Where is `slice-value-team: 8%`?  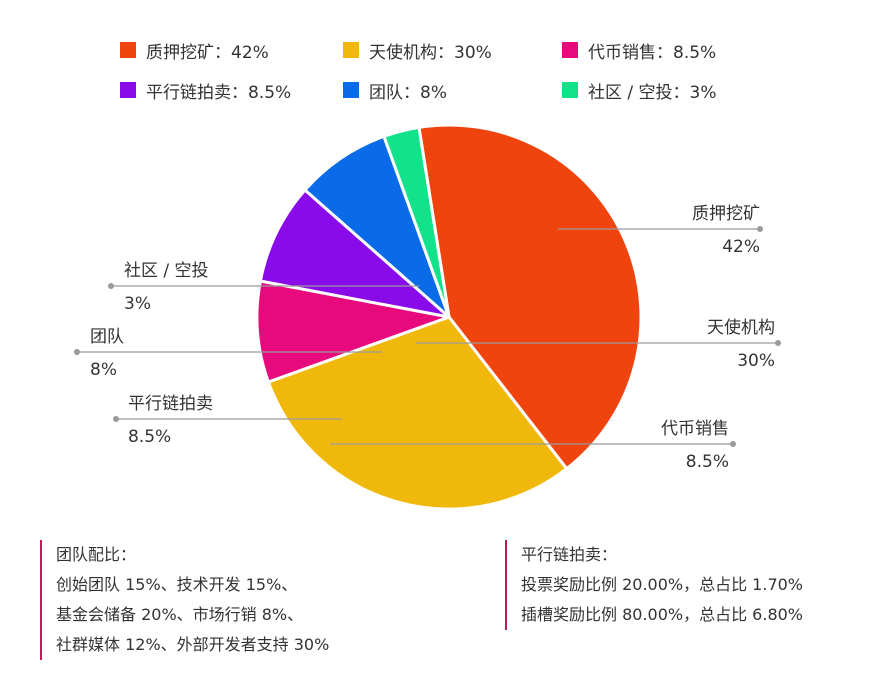 slice-value-team: 8% is located at coordinates (103, 370).